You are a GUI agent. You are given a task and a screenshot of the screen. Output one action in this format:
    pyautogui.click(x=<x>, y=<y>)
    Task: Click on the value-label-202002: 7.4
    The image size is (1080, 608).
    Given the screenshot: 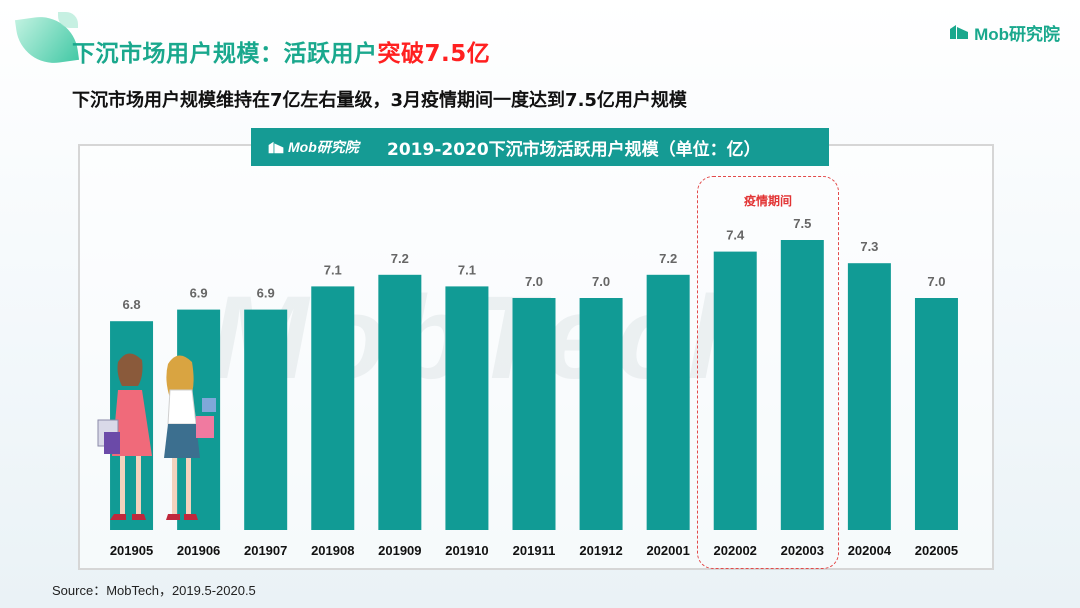 What is the action you would take?
    pyautogui.click(x=735, y=235)
    